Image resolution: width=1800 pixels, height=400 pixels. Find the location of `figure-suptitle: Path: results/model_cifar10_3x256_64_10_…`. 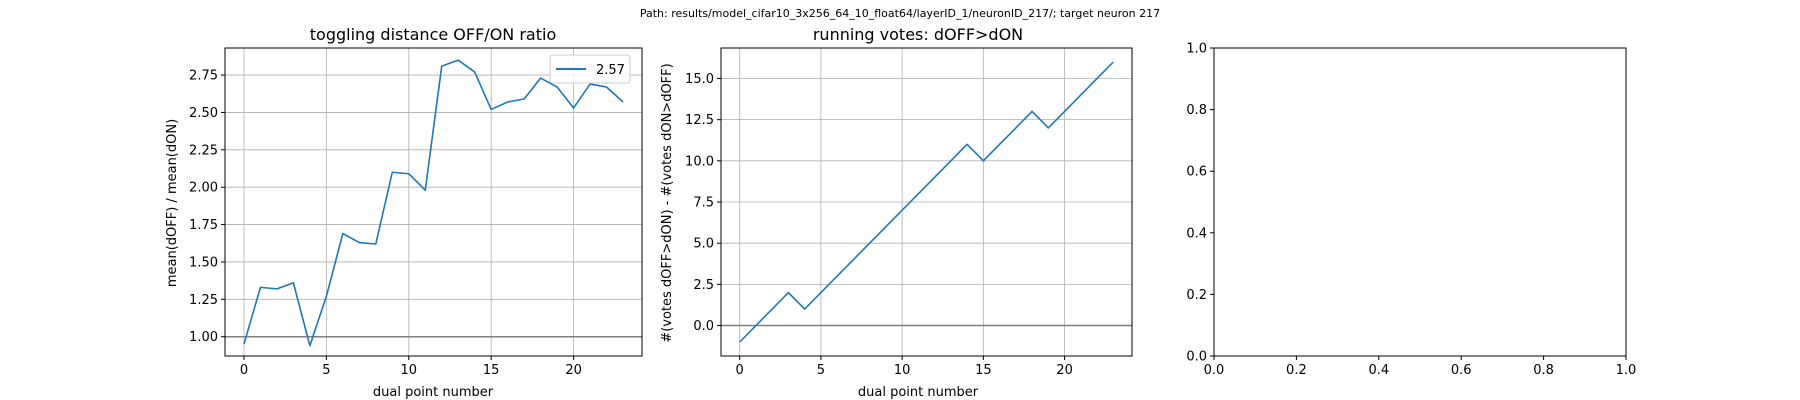

figure-suptitle: Path: results/model_cifar10_3x256_64_10_… is located at coordinates (900, 13).